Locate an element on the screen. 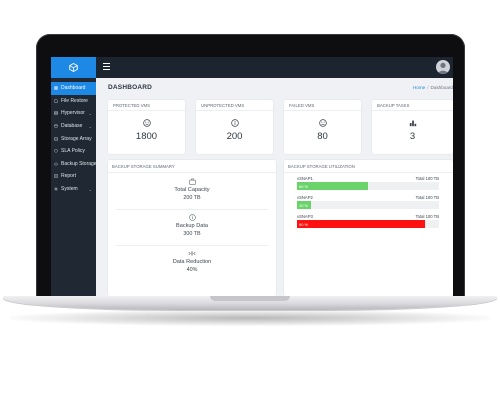 The image size is (500, 401). database-icon is located at coordinates (56, 126).